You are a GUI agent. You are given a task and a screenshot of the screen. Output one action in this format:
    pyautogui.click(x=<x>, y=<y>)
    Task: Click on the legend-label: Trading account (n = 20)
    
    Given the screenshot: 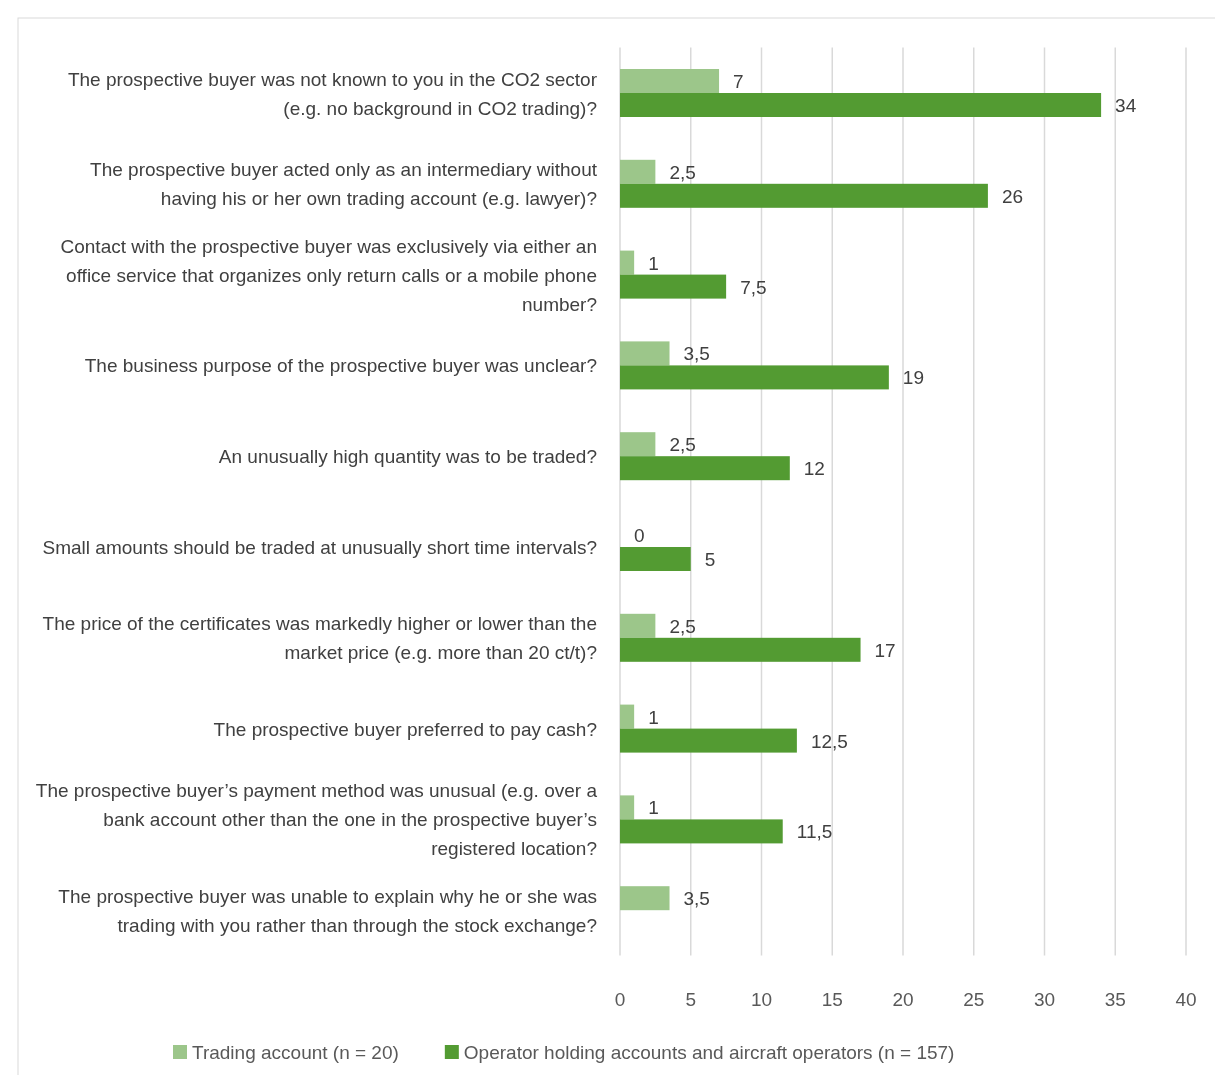 What is the action you would take?
    pyautogui.click(x=295, y=1052)
    